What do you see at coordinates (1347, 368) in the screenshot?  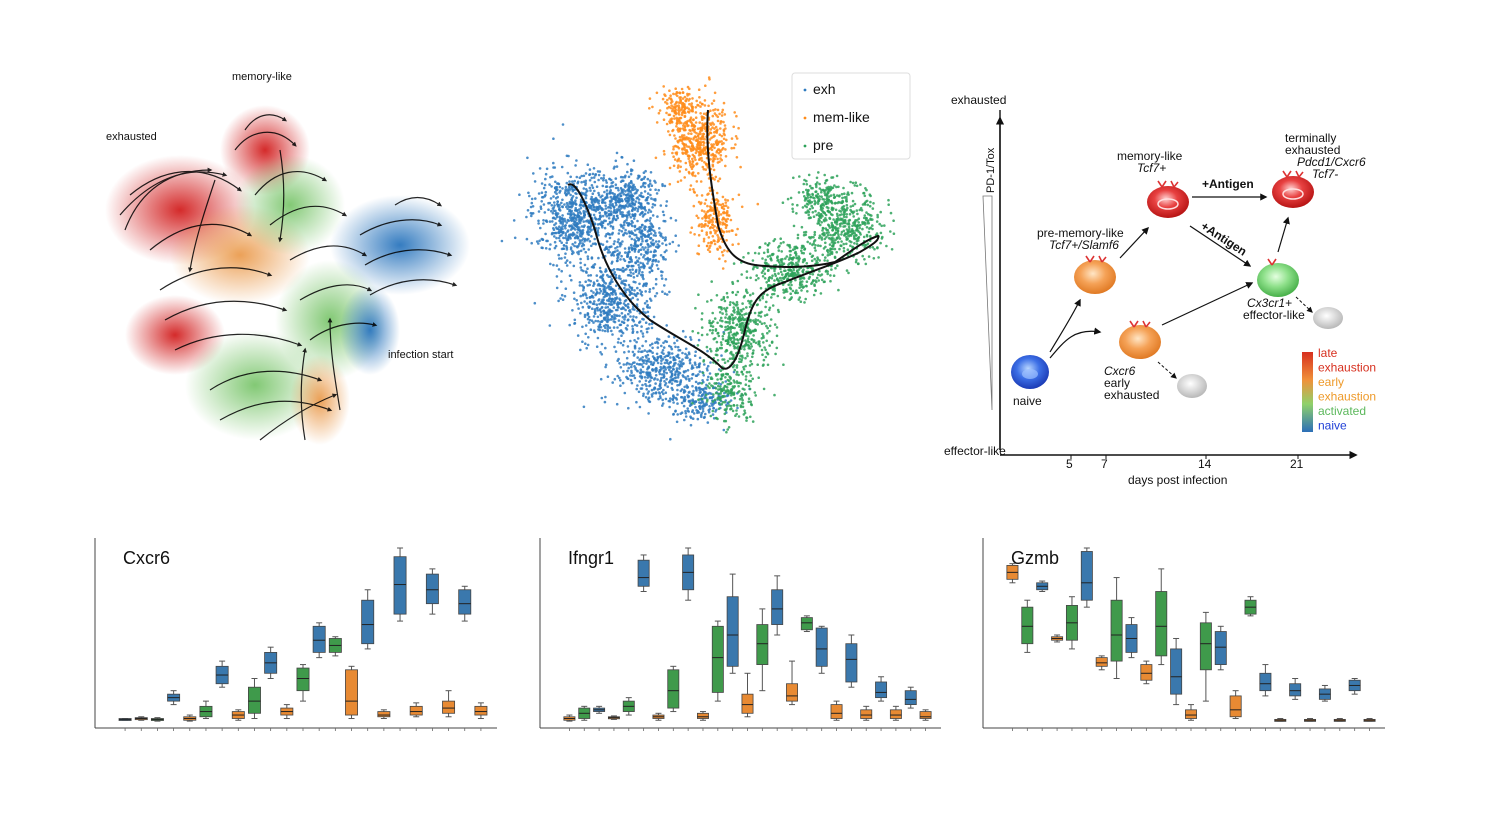 I see `colorbar-label-1: exhaustion` at bounding box center [1347, 368].